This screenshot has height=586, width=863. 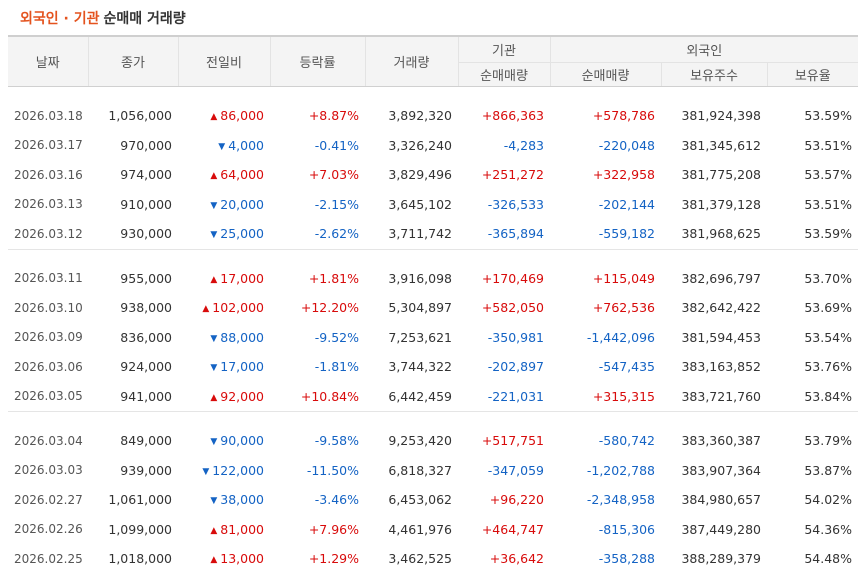 What do you see at coordinates (828, 278) in the screenshot?
I see `foreign-ratio-cell: 53.70%` at bounding box center [828, 278].